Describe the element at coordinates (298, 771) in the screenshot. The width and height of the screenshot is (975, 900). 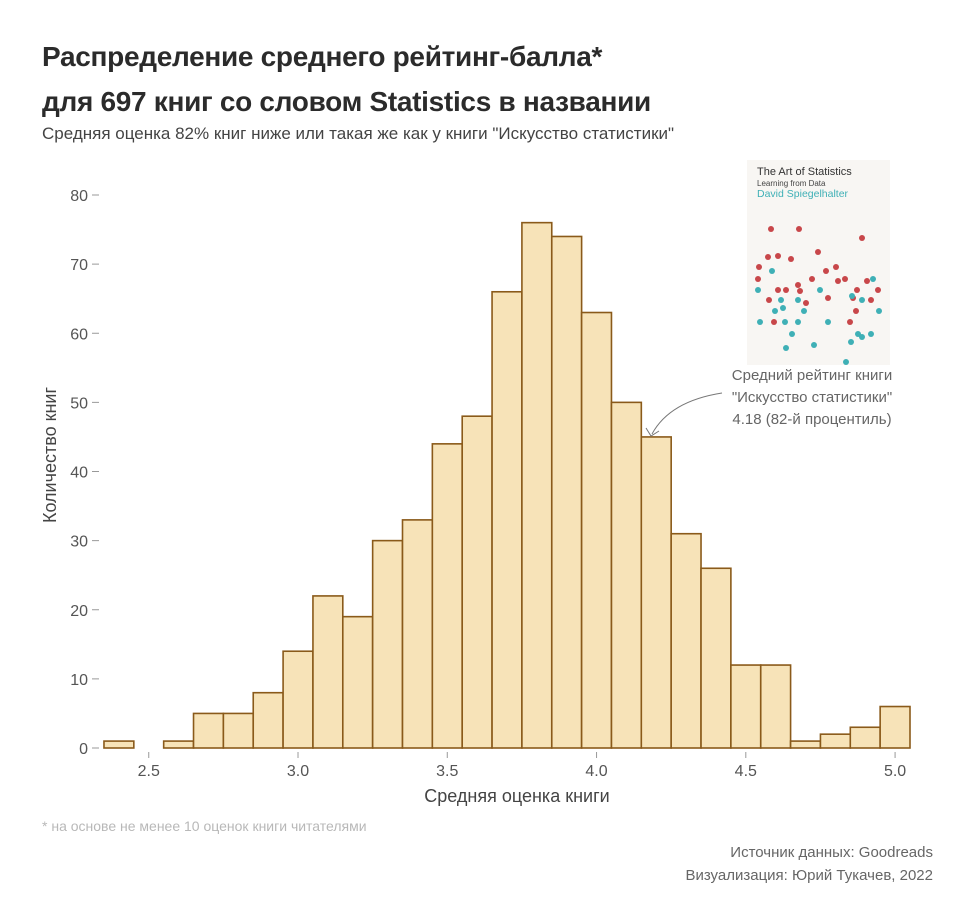
I see `x-tick-label: 3.0` at that location.